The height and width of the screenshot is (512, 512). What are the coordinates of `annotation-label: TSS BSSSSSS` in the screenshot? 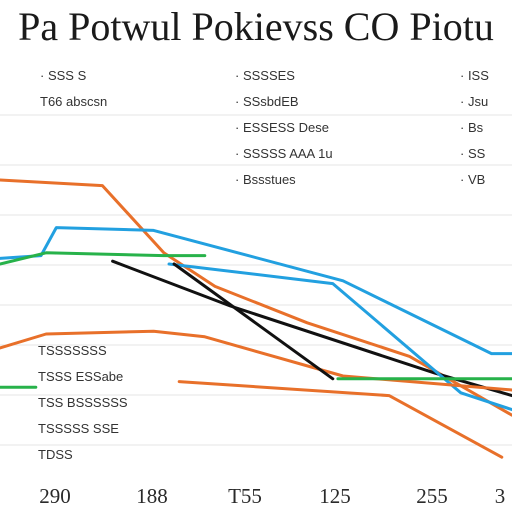 It's located at (83, 402).